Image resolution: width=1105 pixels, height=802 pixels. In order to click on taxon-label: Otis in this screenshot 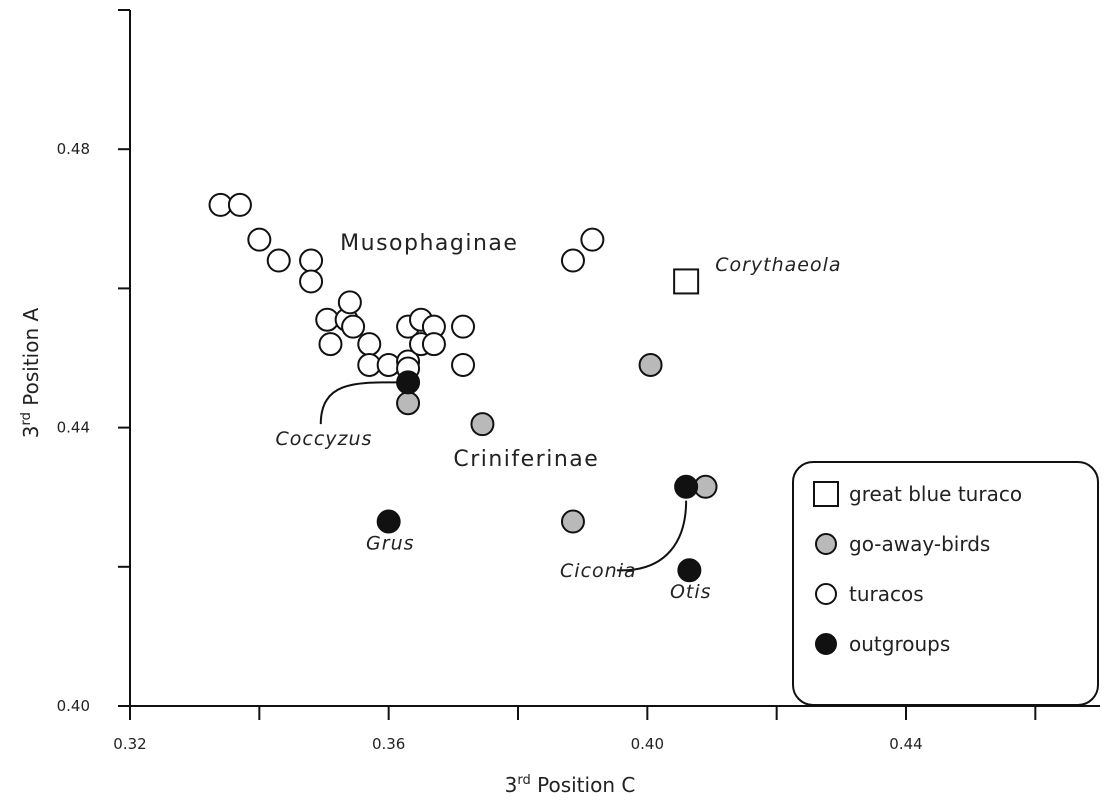, I will do `click(691, 592)`.